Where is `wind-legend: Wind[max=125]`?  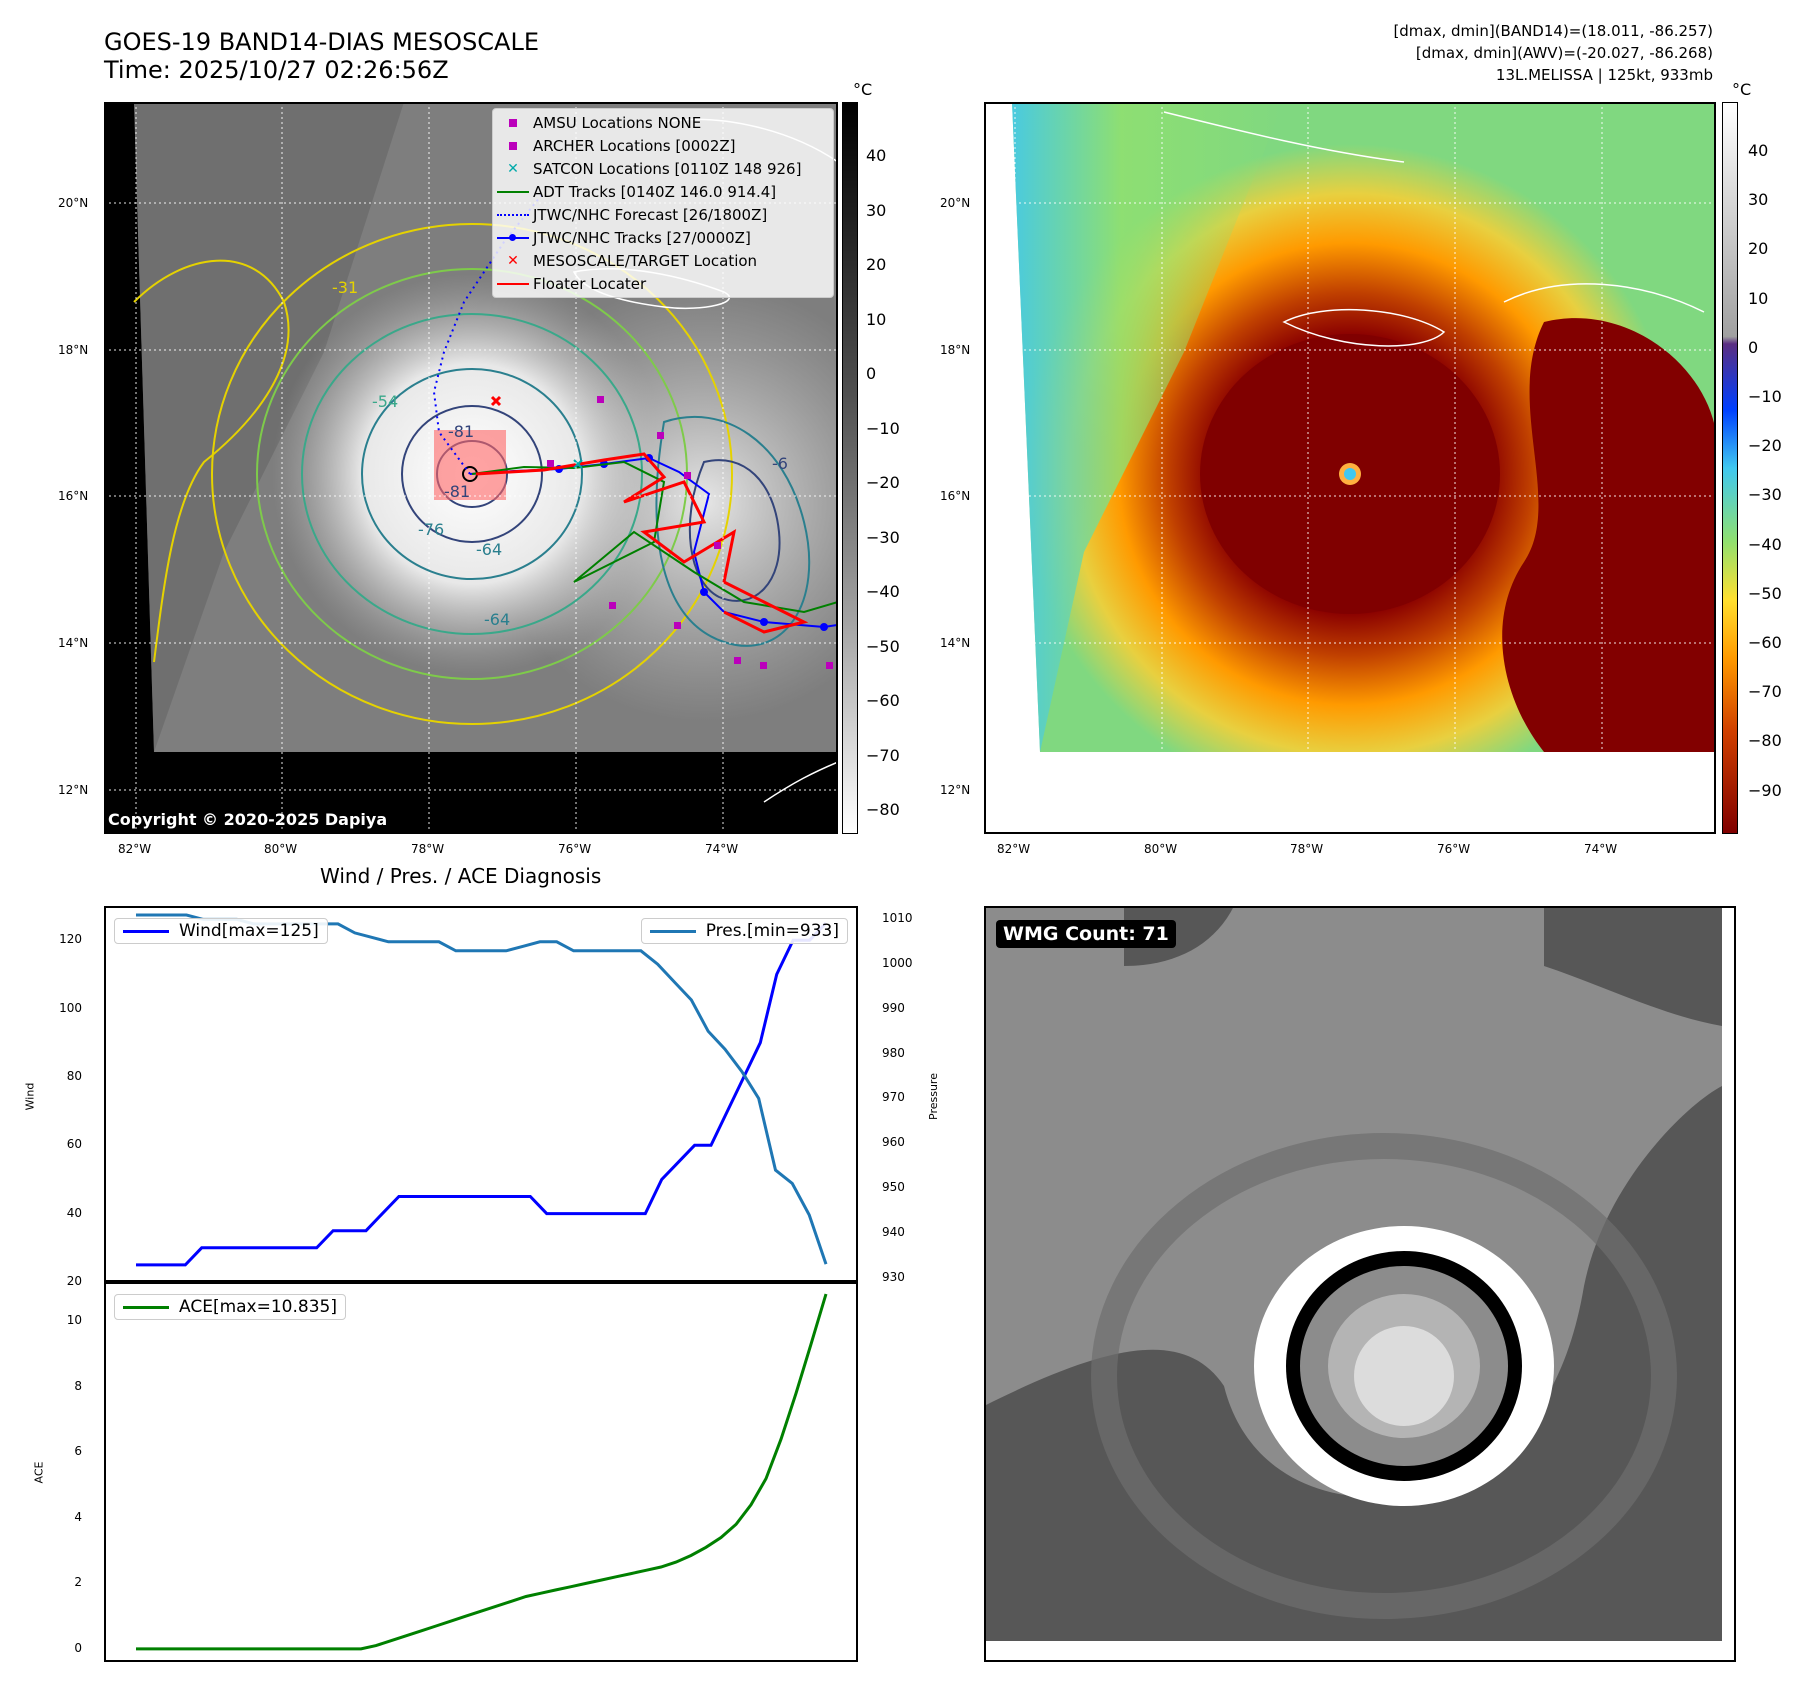
wind-legend: Wind[max=125] is located at coordinates (221, 931).